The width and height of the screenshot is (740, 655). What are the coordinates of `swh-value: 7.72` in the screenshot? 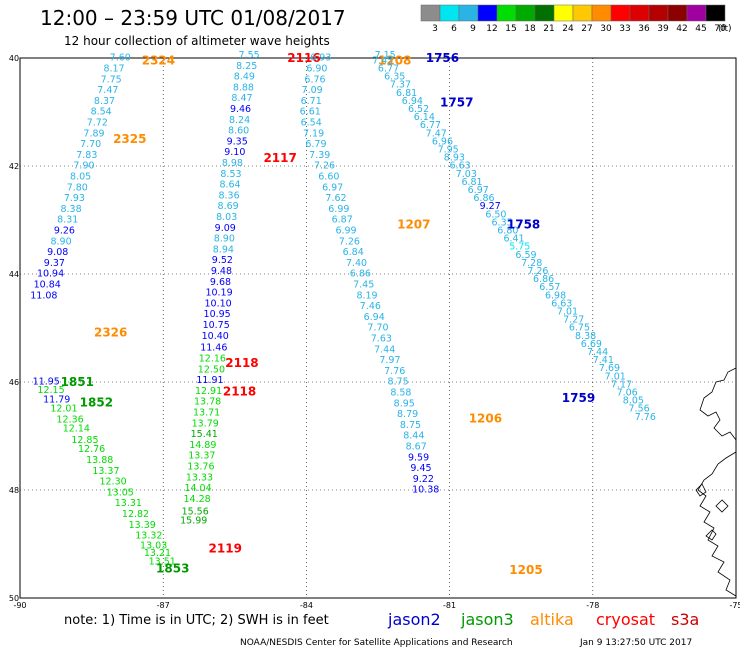 It's located at (97, 123).